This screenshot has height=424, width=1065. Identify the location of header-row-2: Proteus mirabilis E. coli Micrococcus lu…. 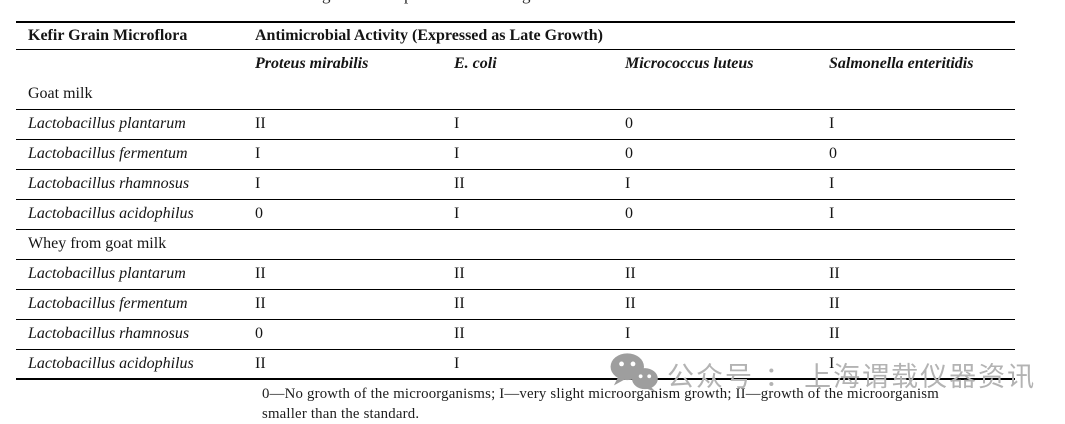
(515, 64).